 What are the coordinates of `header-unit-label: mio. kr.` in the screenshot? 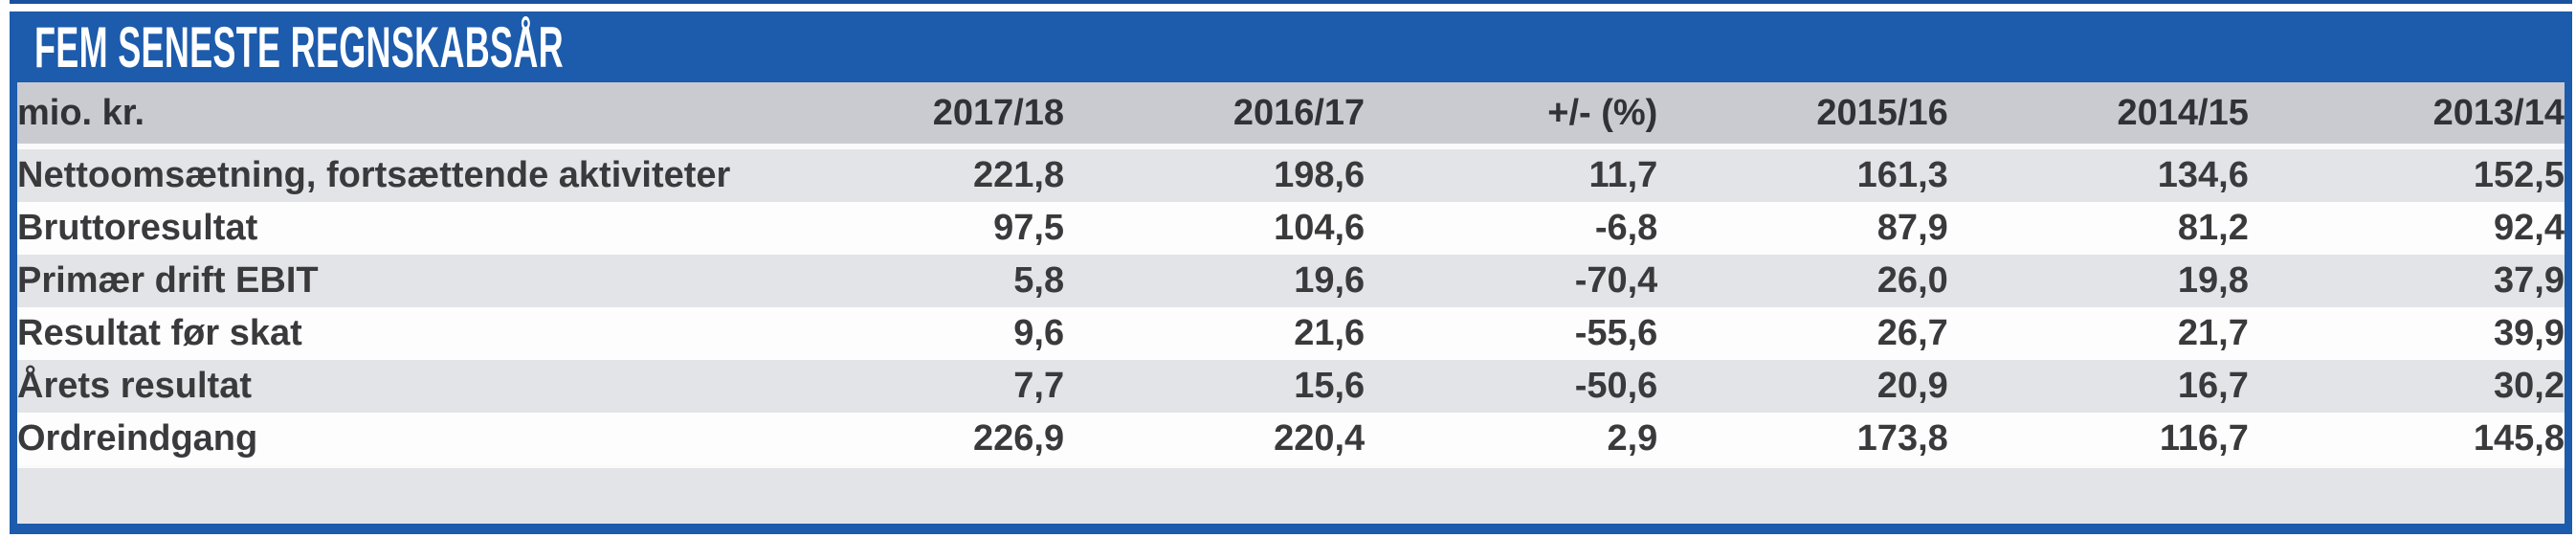 It's located at (391, 115).